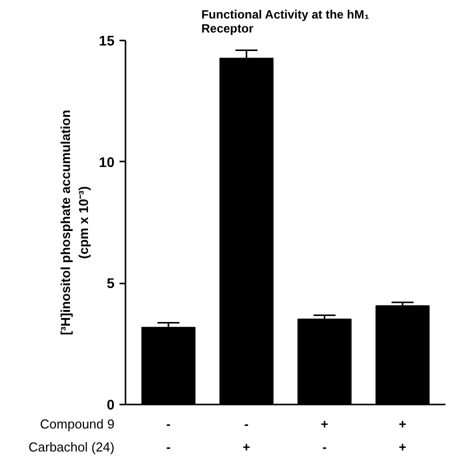 The image size is (462, 468). I want to click on y-tick-label: 5, so click(110, 283).